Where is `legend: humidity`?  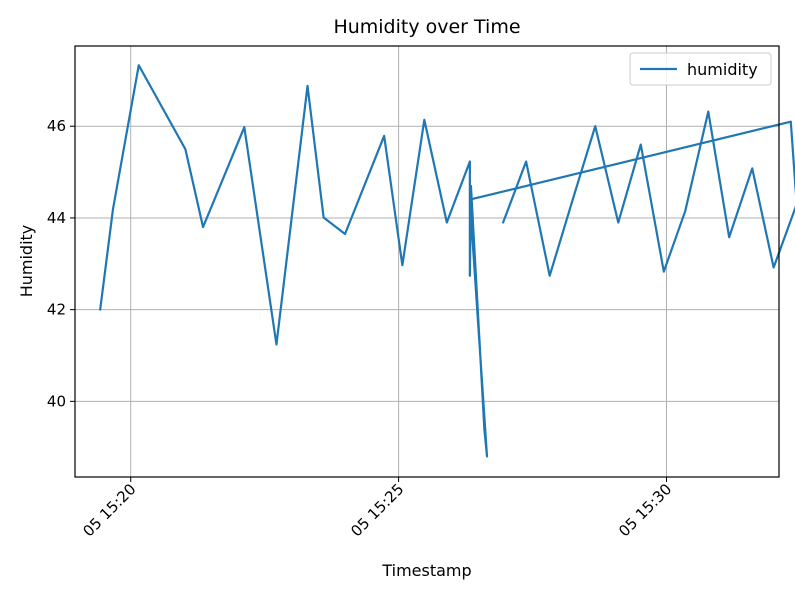
legend: humidity is located at coordinates (700, 69).